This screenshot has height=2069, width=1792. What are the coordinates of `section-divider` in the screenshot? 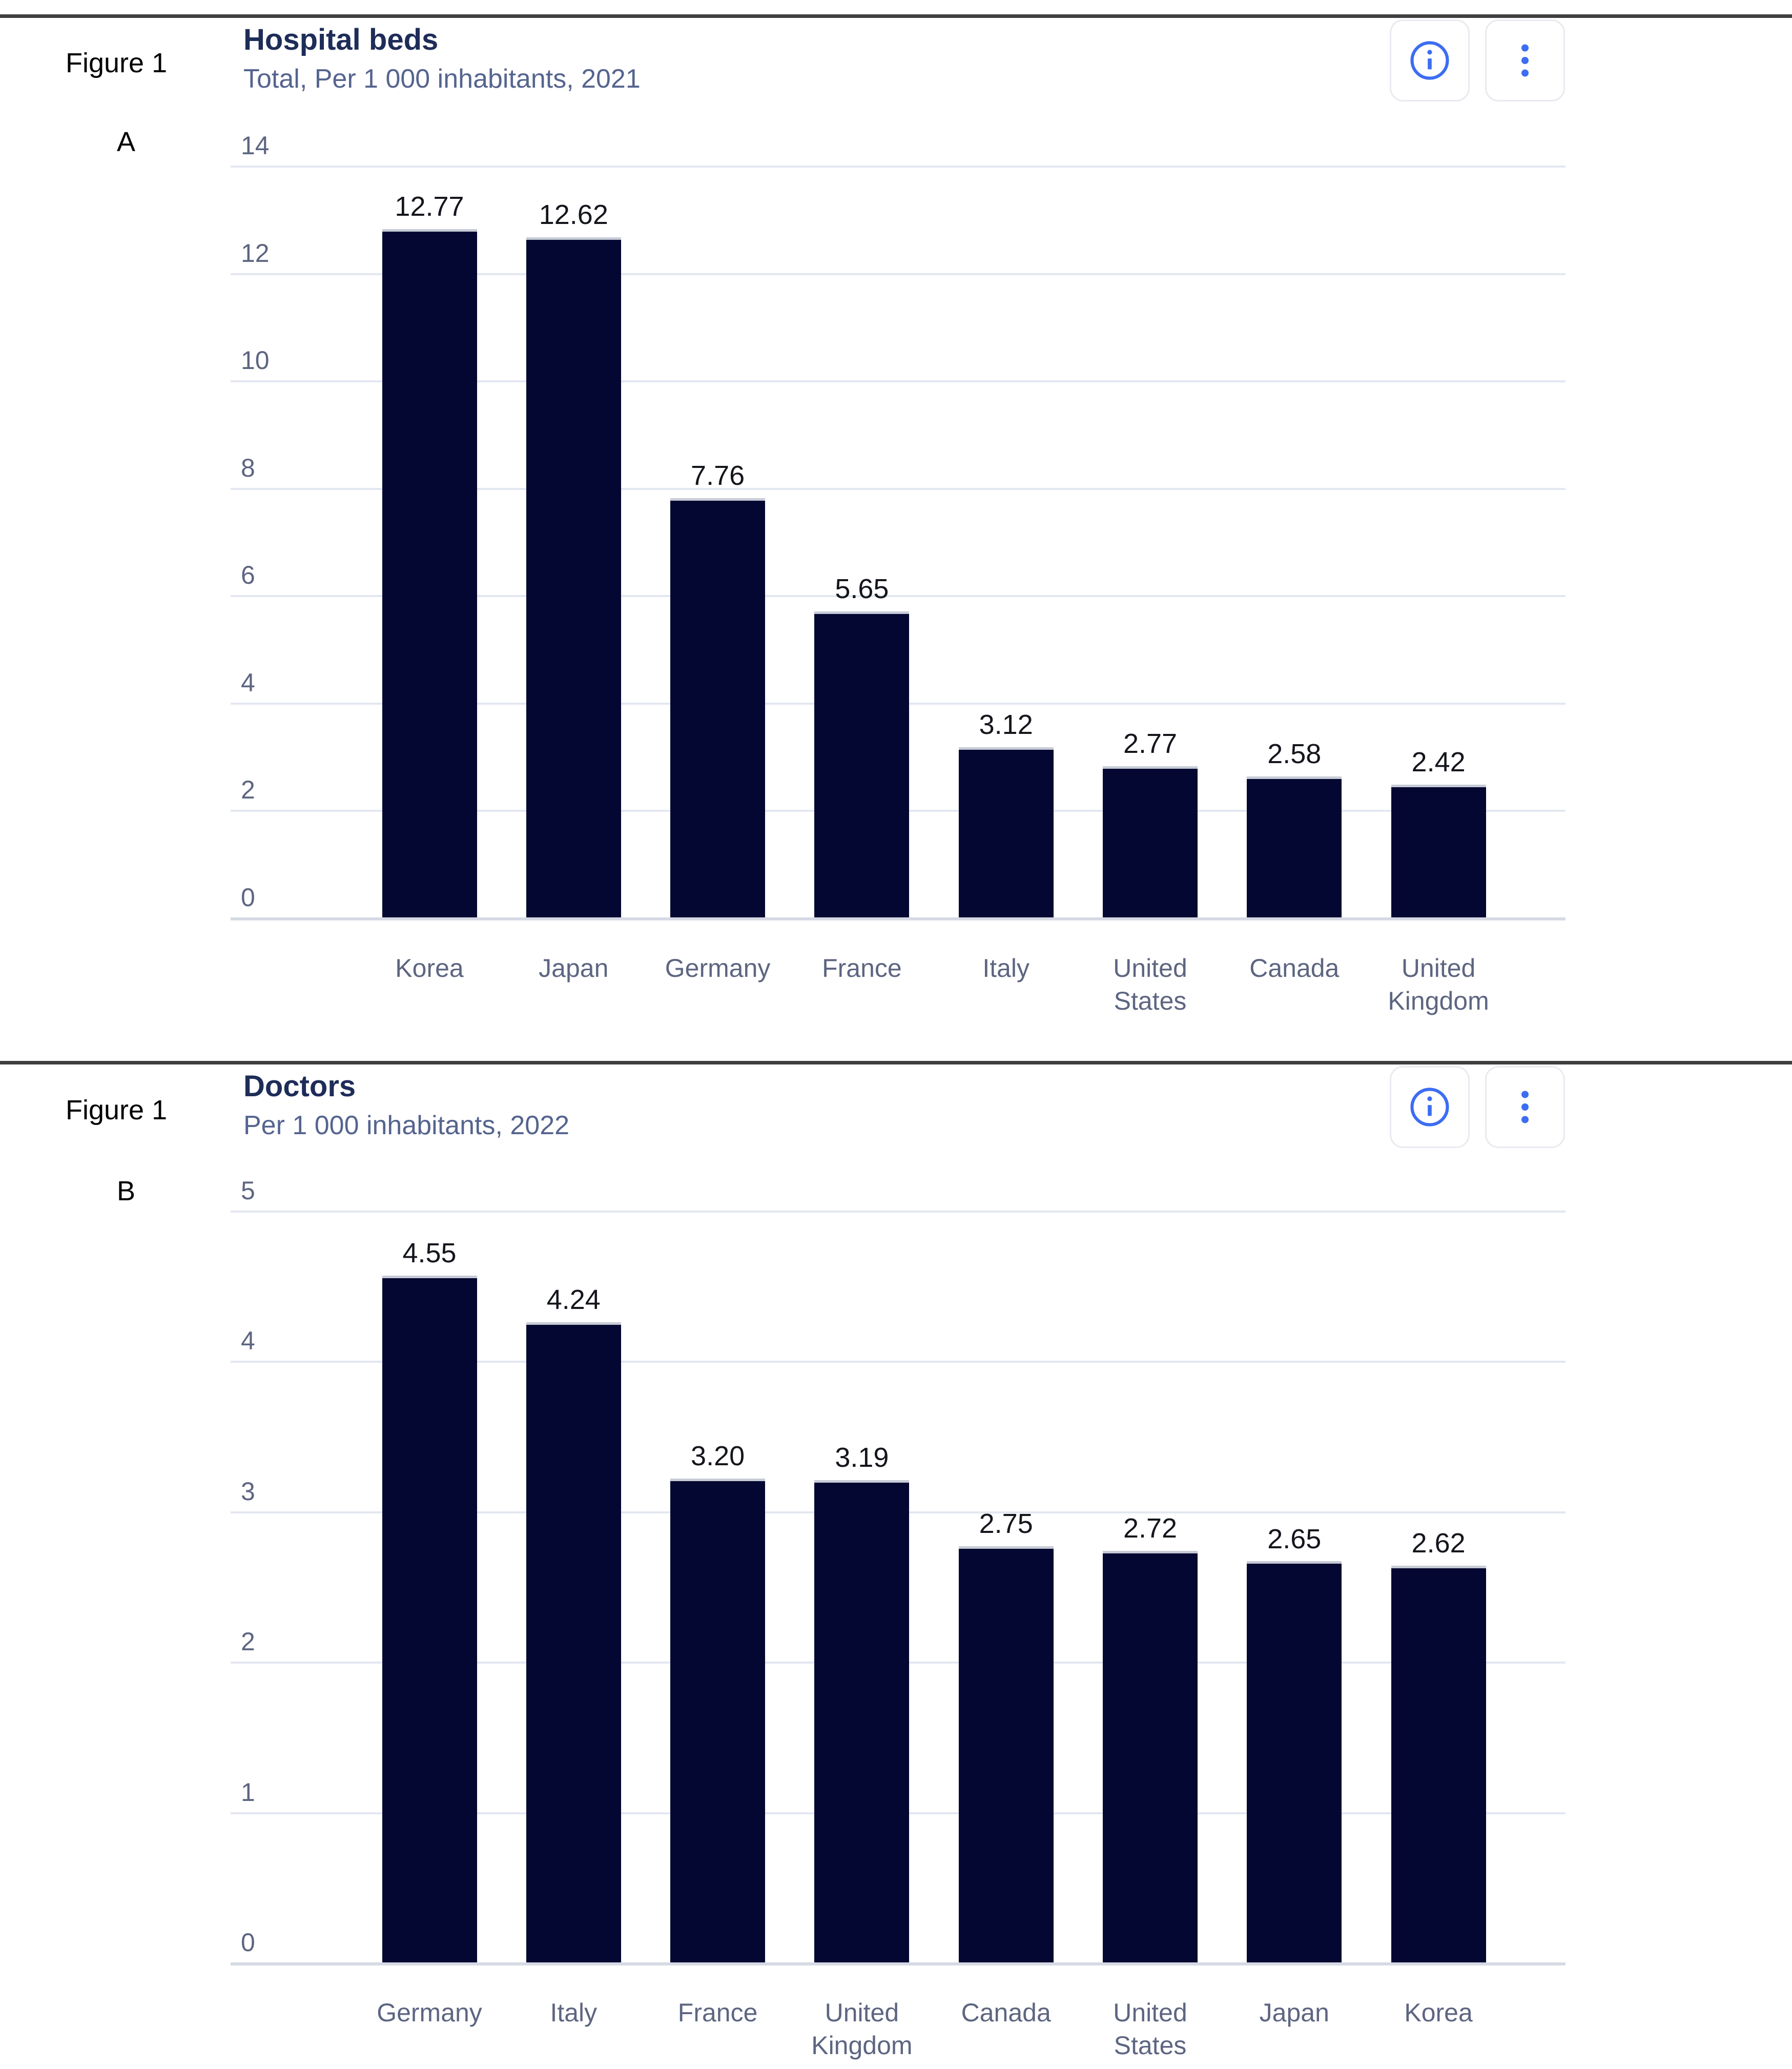 It's located at (896, 1062).